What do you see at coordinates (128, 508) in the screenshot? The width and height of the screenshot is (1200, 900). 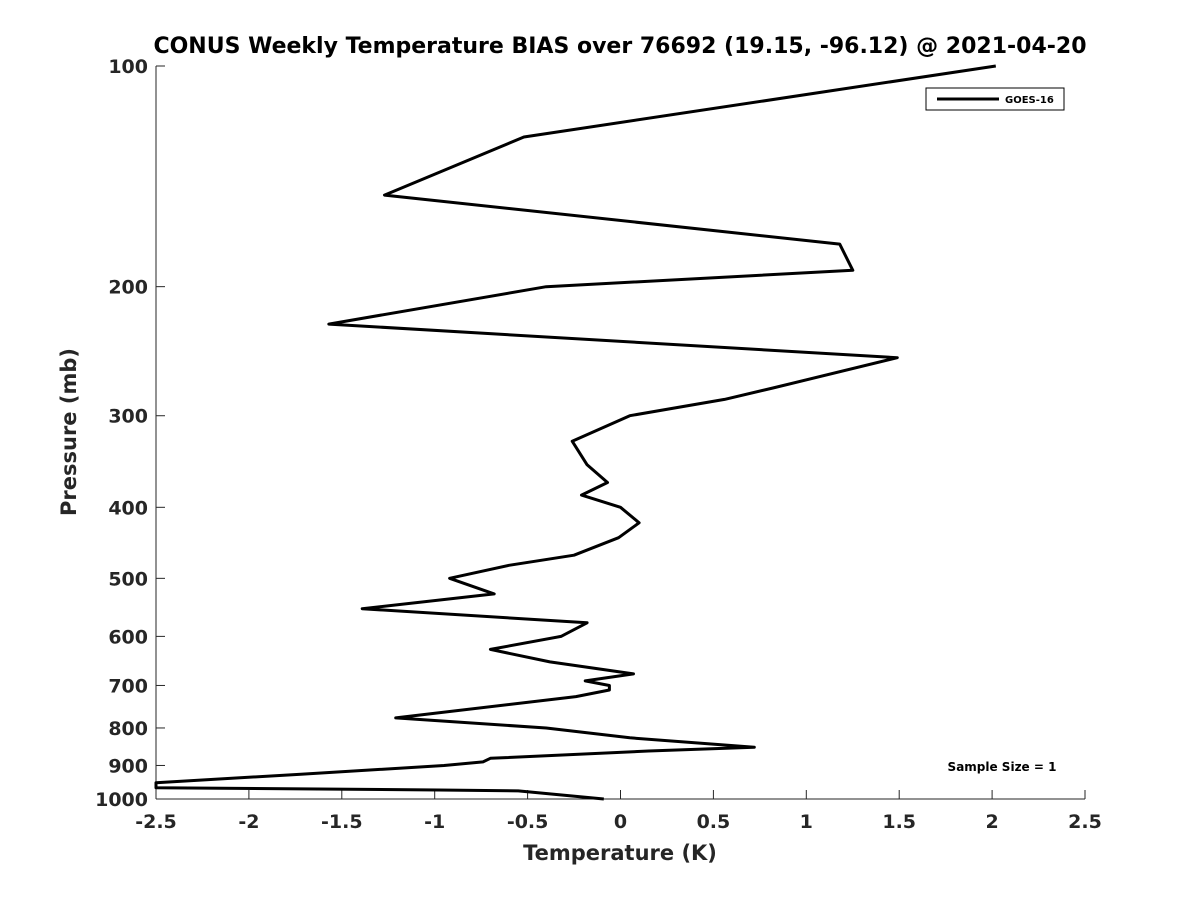 I see `y-tick-label: 400` at bounding box center [128, 508].